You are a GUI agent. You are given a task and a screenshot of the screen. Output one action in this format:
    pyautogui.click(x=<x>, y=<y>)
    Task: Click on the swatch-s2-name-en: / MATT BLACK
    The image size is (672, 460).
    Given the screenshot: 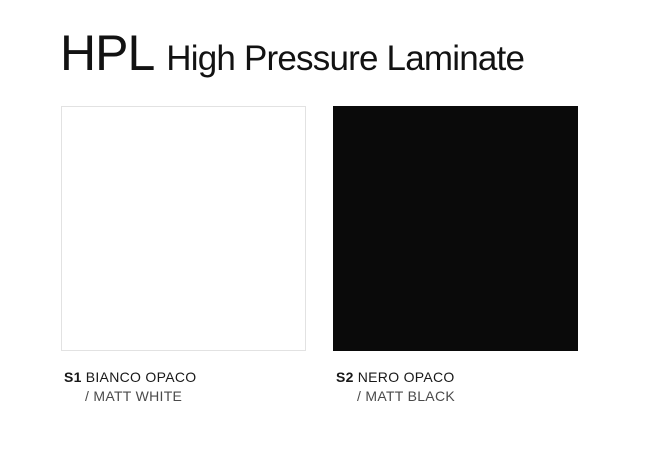 What is the action you would take?
    pyautogui.click(x=406, y=396)
    